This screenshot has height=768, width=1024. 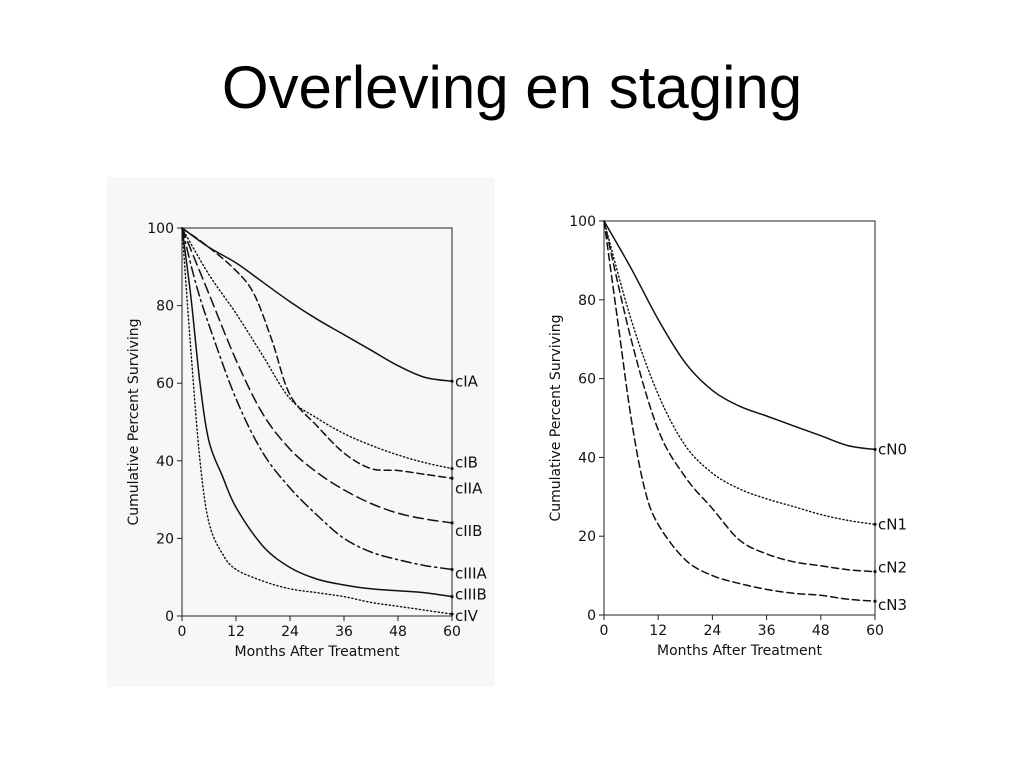 I want to click on series-label: cIIIB, so click(x=471, y=595).